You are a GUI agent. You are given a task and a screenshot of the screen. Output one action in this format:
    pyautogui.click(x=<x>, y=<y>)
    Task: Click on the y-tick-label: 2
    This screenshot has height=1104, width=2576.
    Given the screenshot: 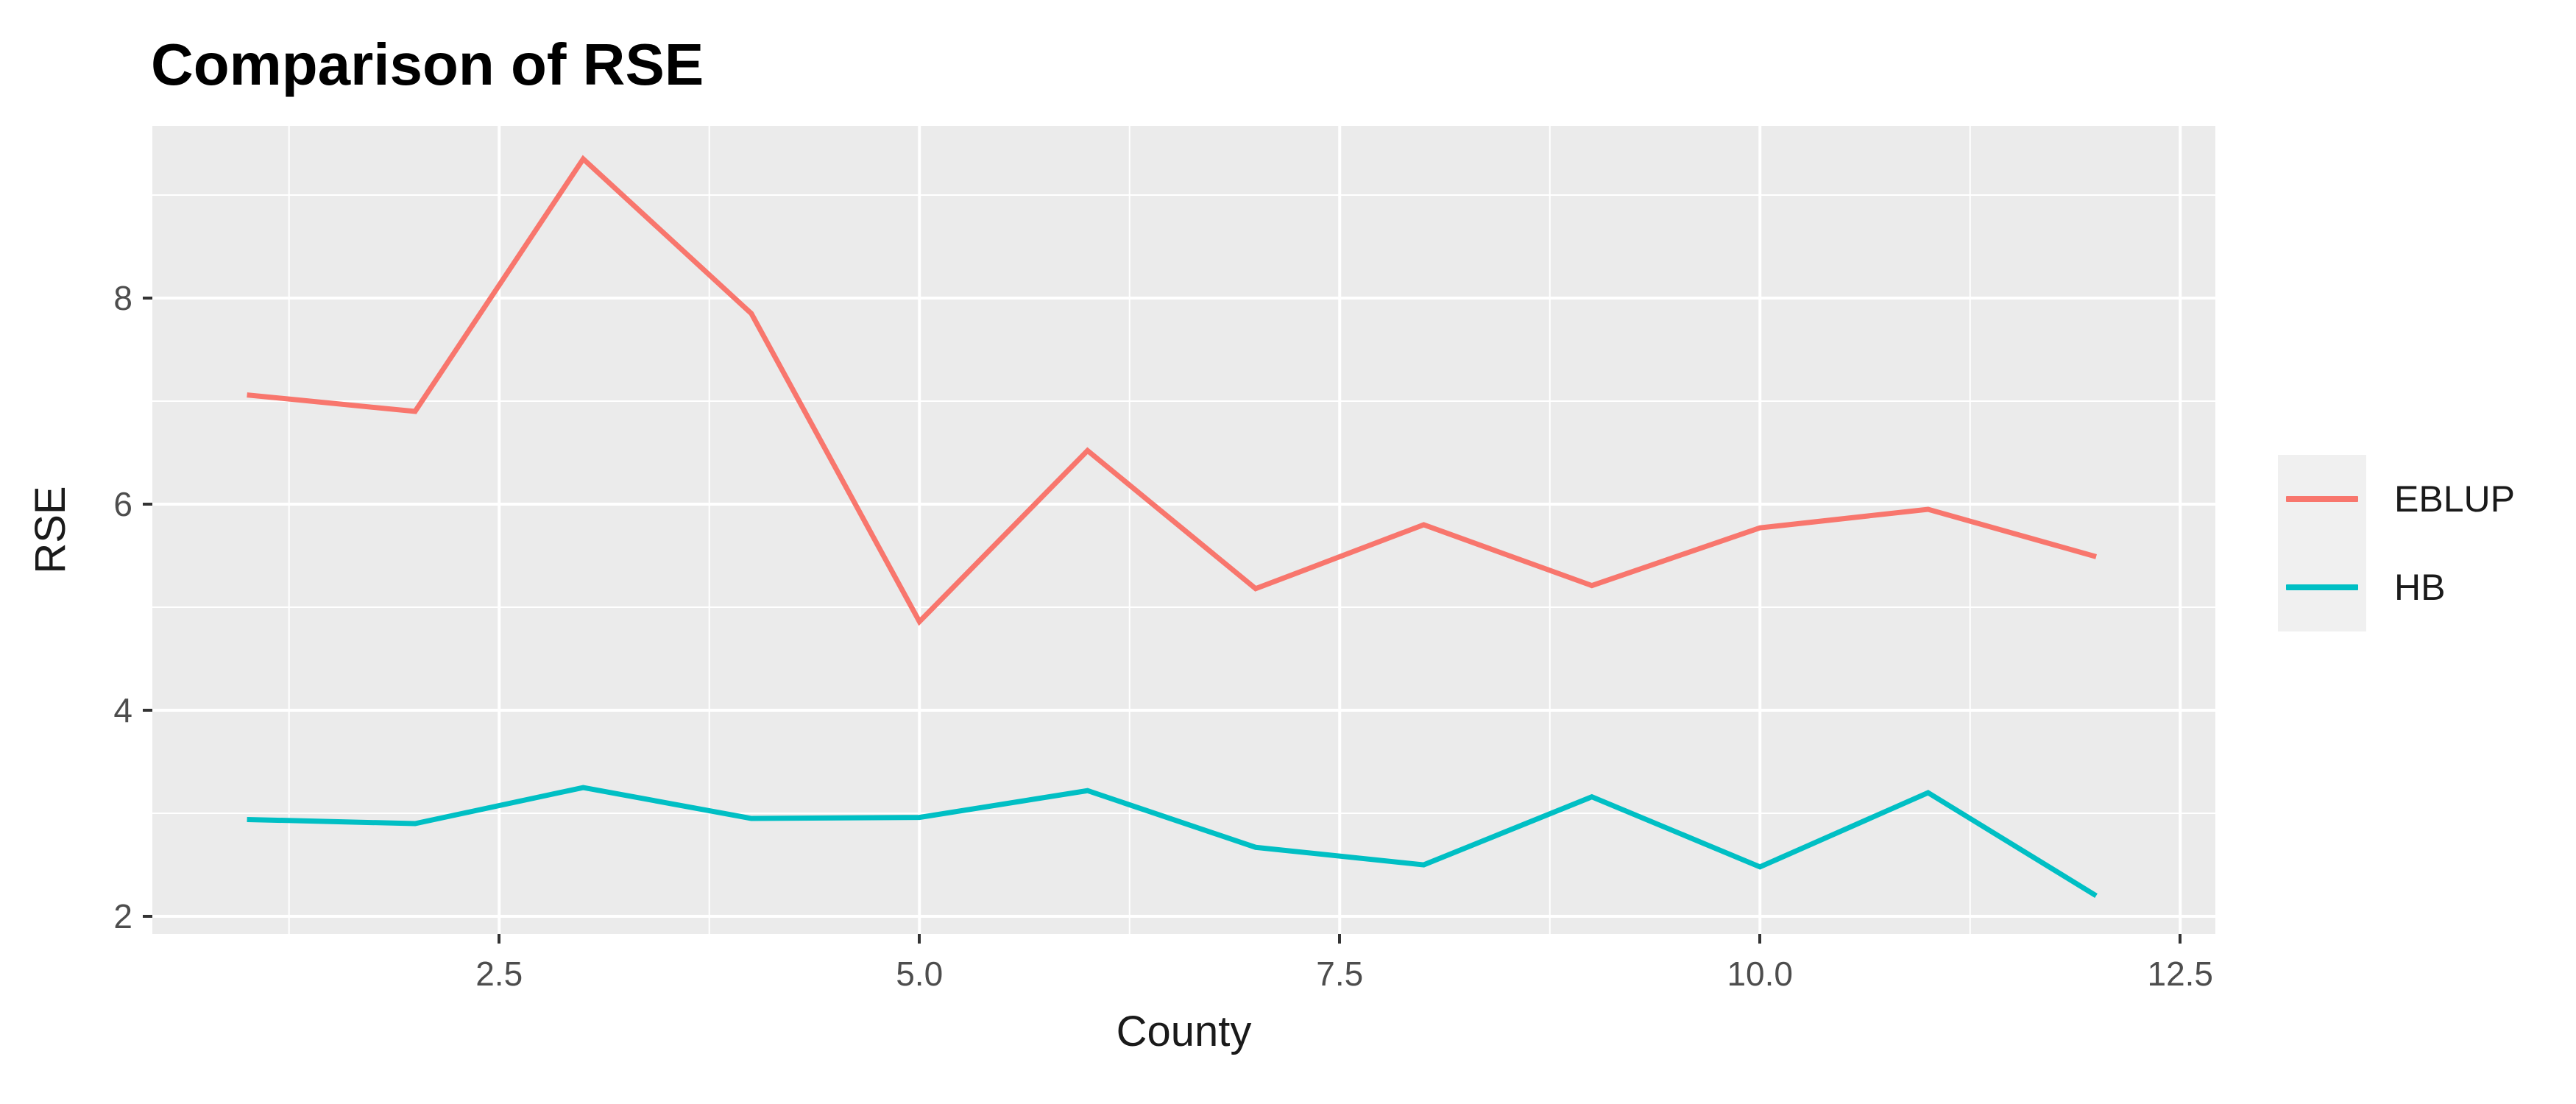 What is the action you would take?
    pyautogui.click(x=122, y=916)
    